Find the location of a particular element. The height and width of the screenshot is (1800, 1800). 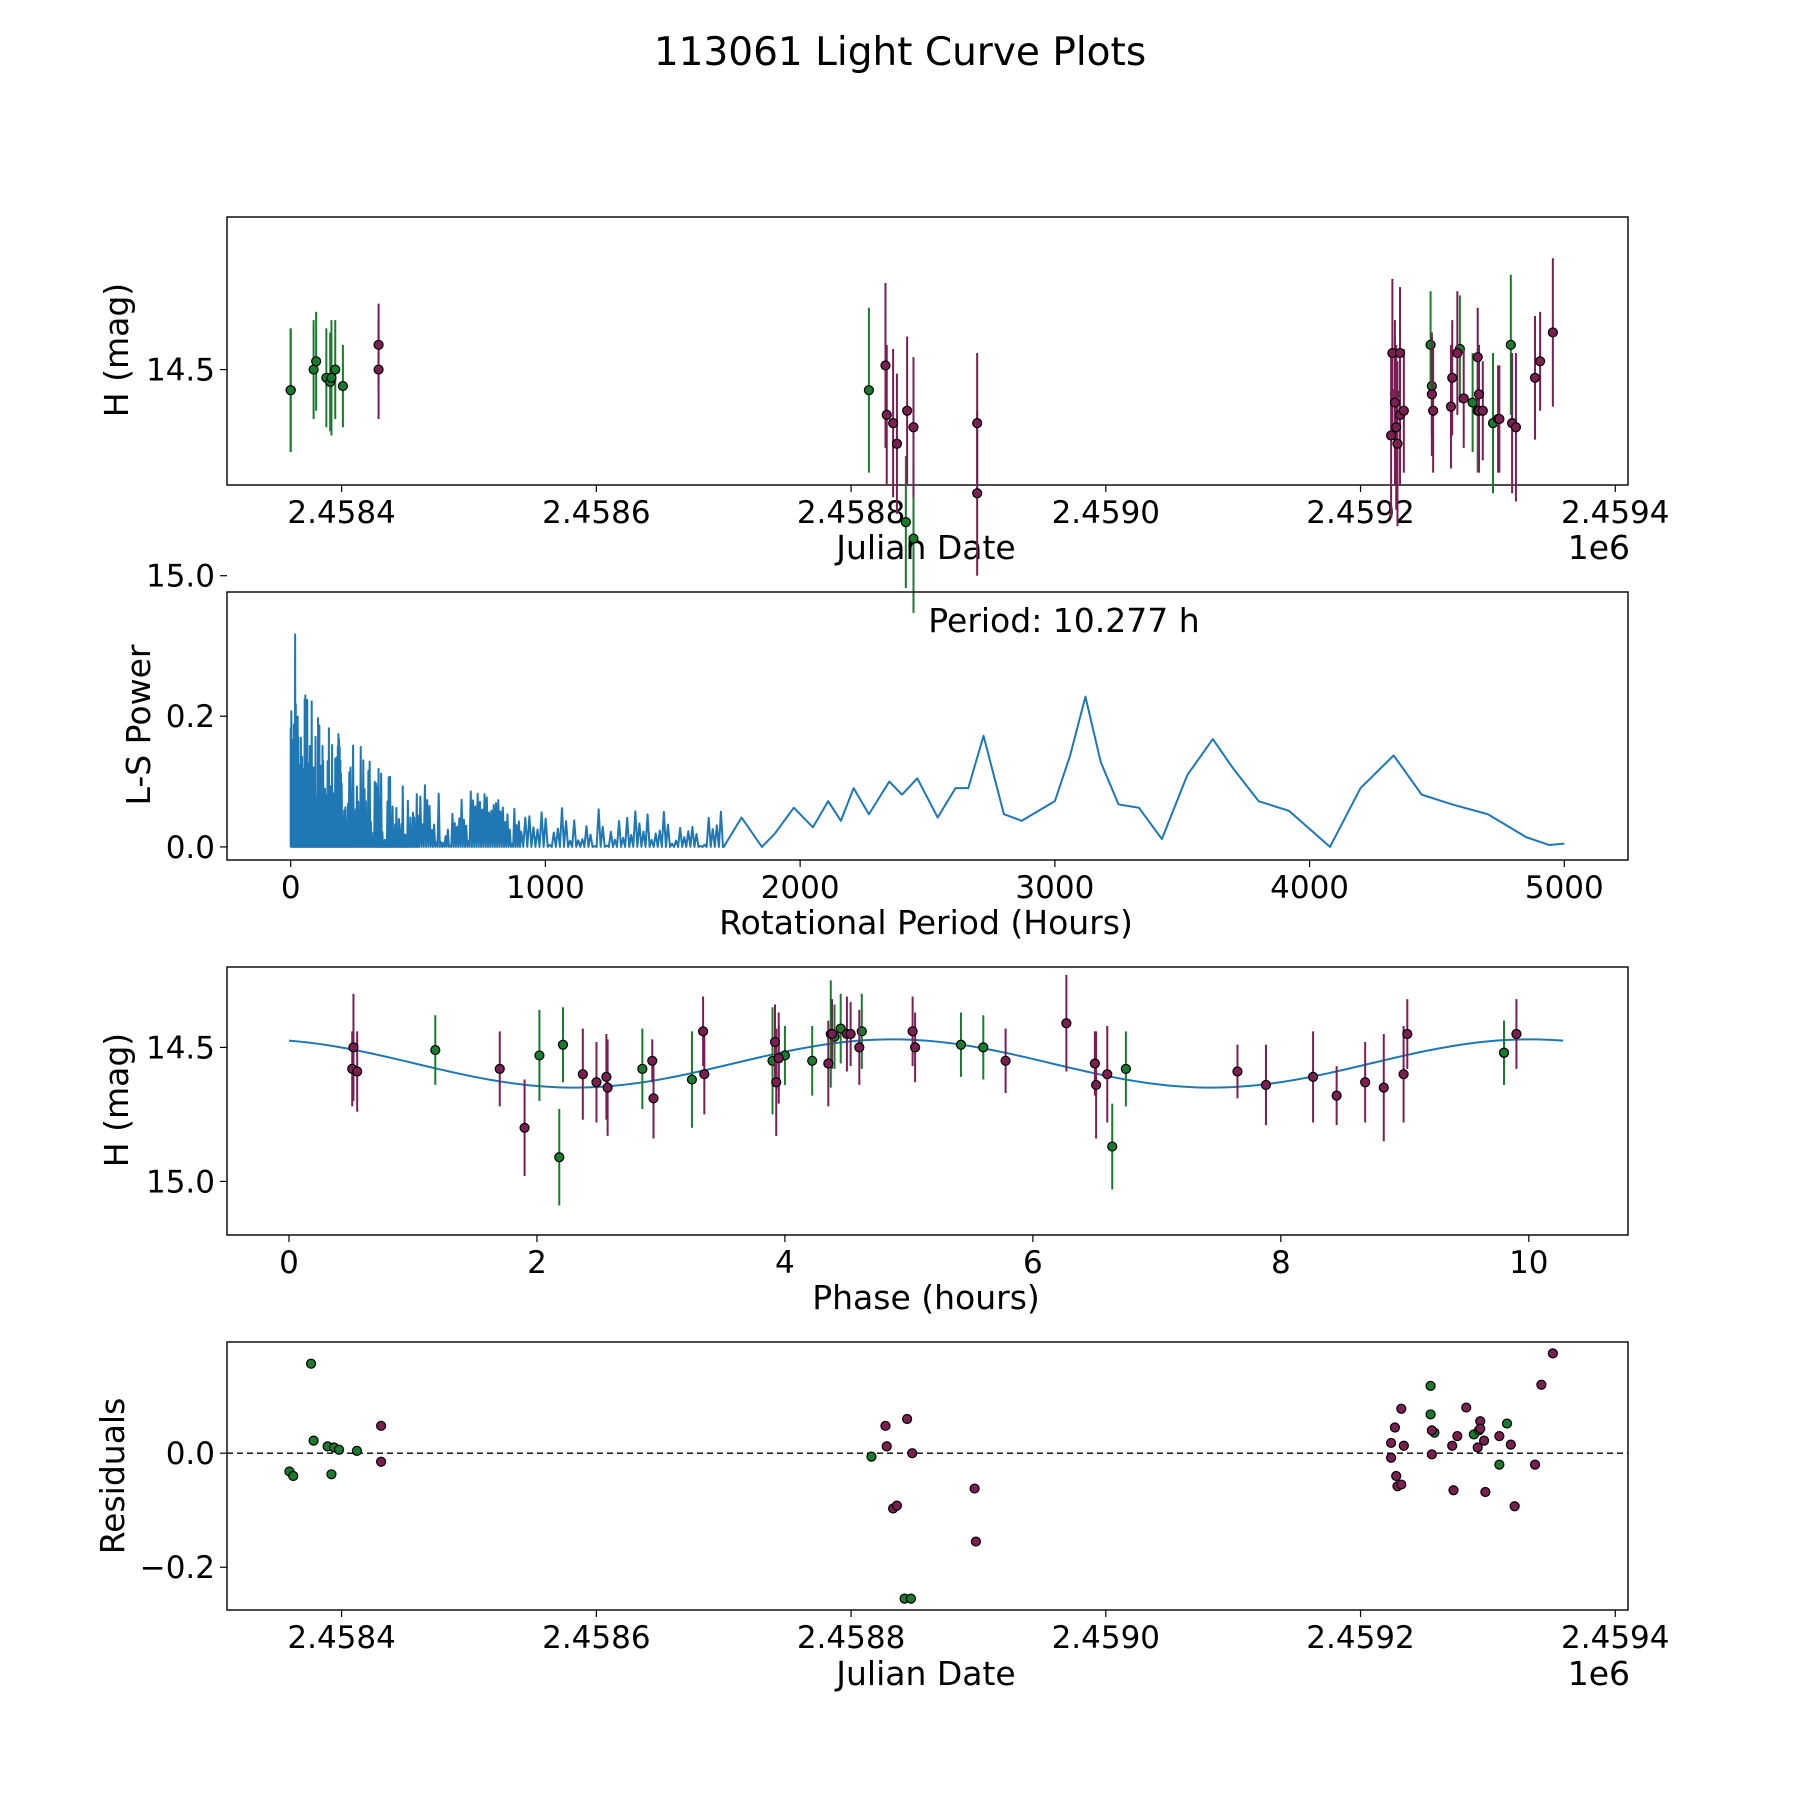

residuals-ylabel: Residuals is located at coordinates (112, 1476).